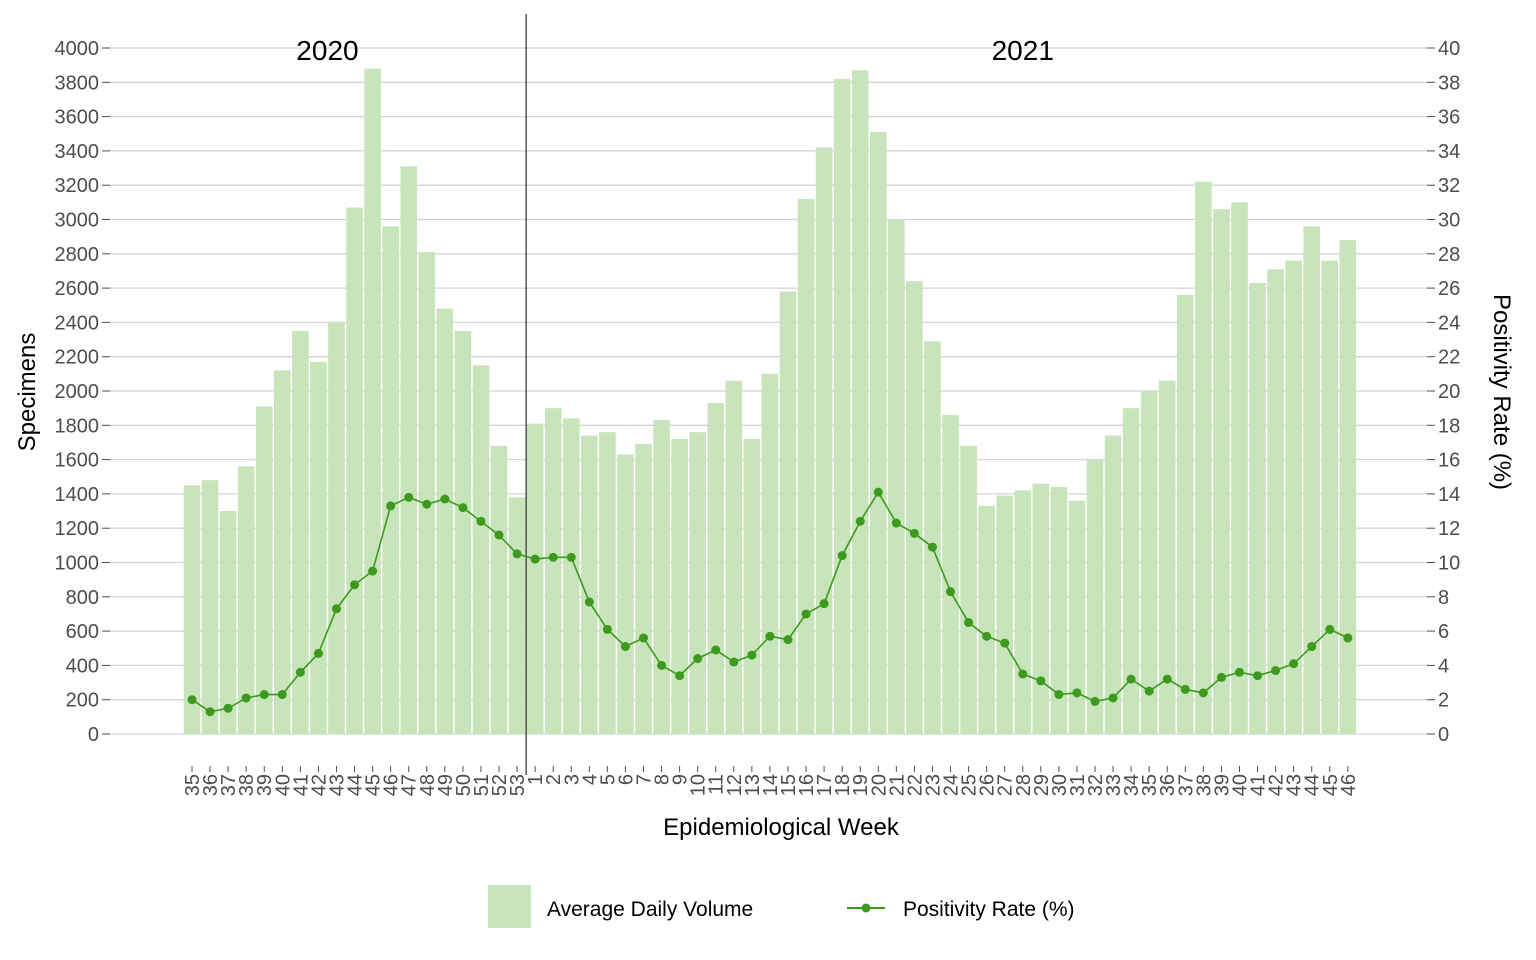 This screenshot has height=960, width=1536. What do you see at coordinates (1443, 632) in the screenshot?
I see `y2-tick-label: 6` at bounding box center [1443, 632].